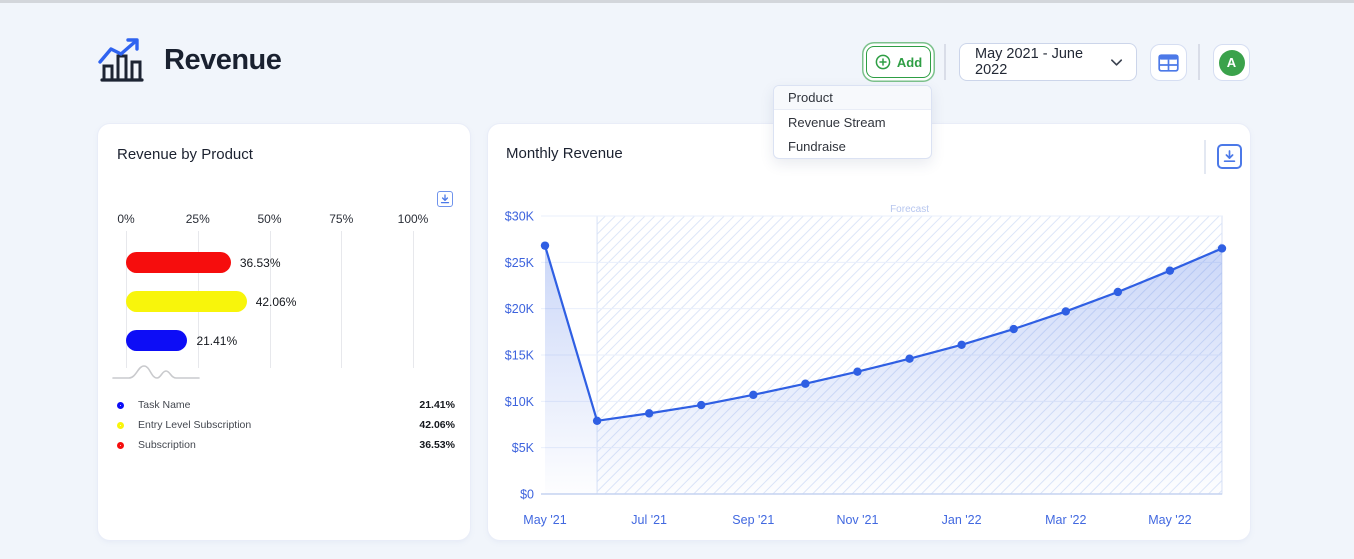 The image size is (1354, 559). I want to click on card-header-divider, so click(1205, 157).